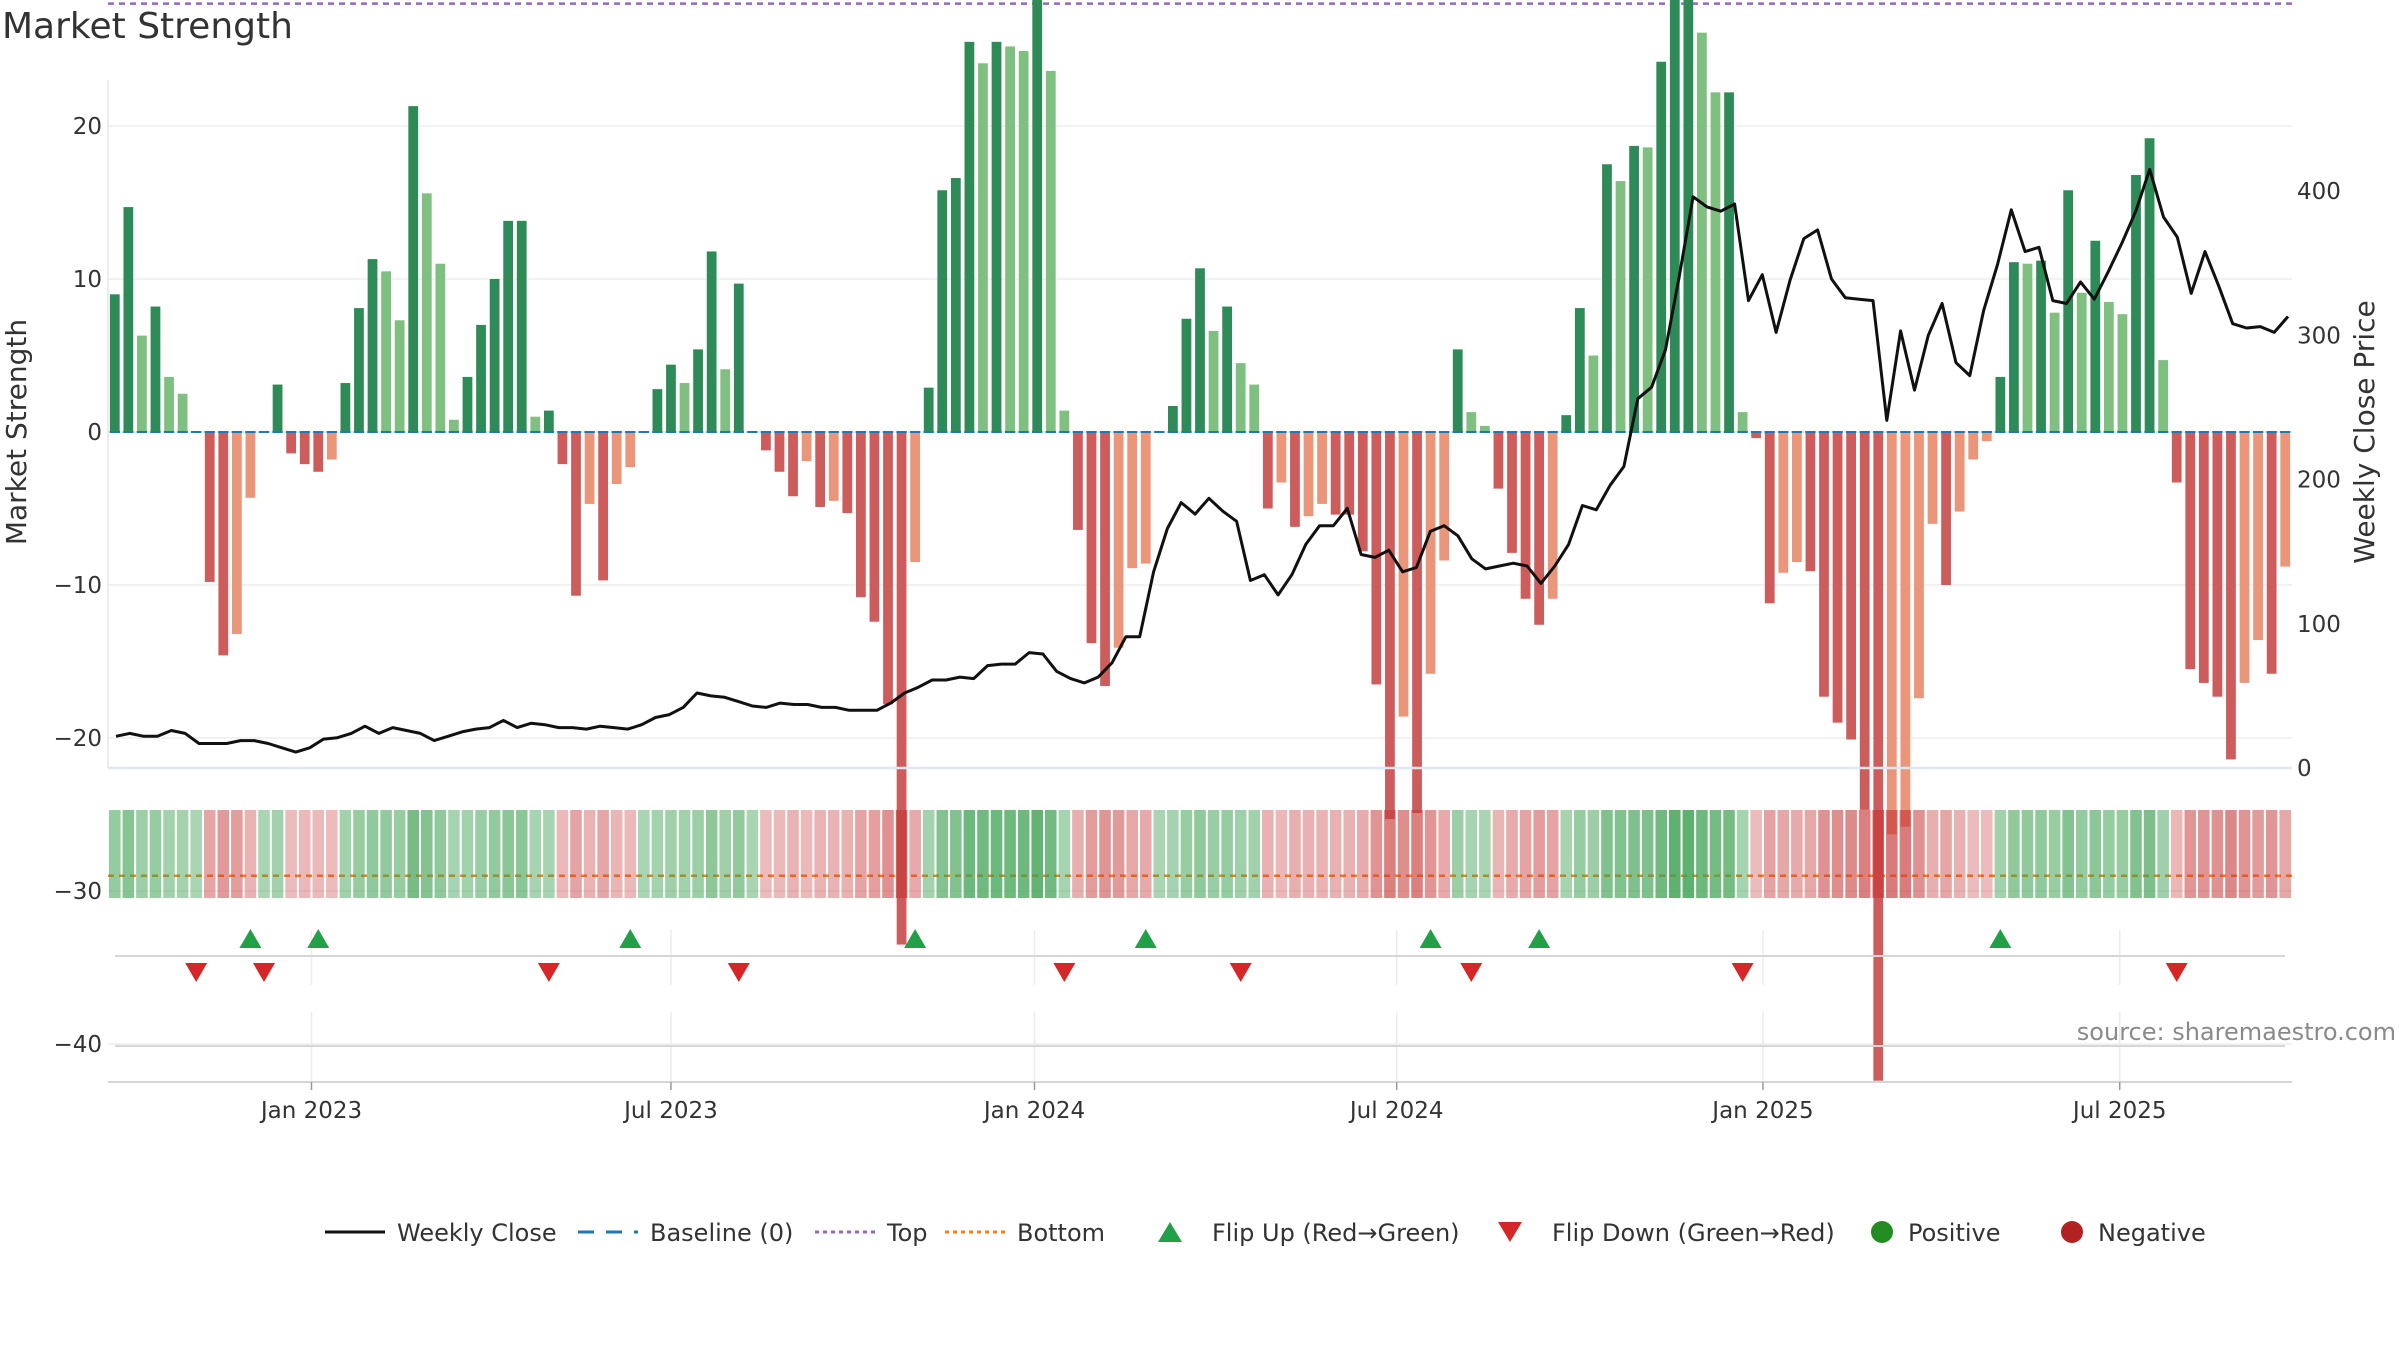 Image resolution: width=2400 pixels, height=1350 pixels. What do you see at coordinates (87, 127) in the screenshot?
I see `y-tick-left: 20` at bounding box center [87, 127].